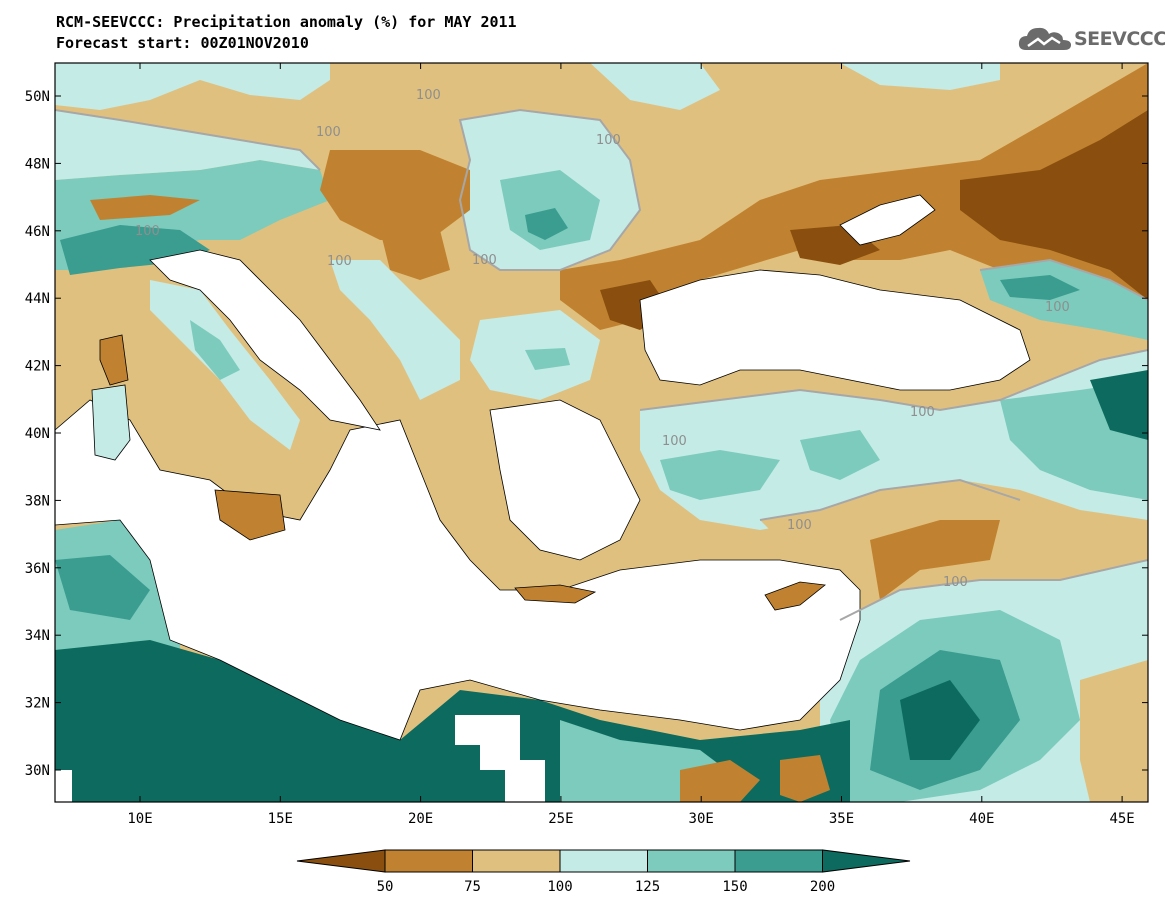  I want to click on forecast-start-subtitle: Forecast start: 00Z01NOV2010, so click(182, 43).